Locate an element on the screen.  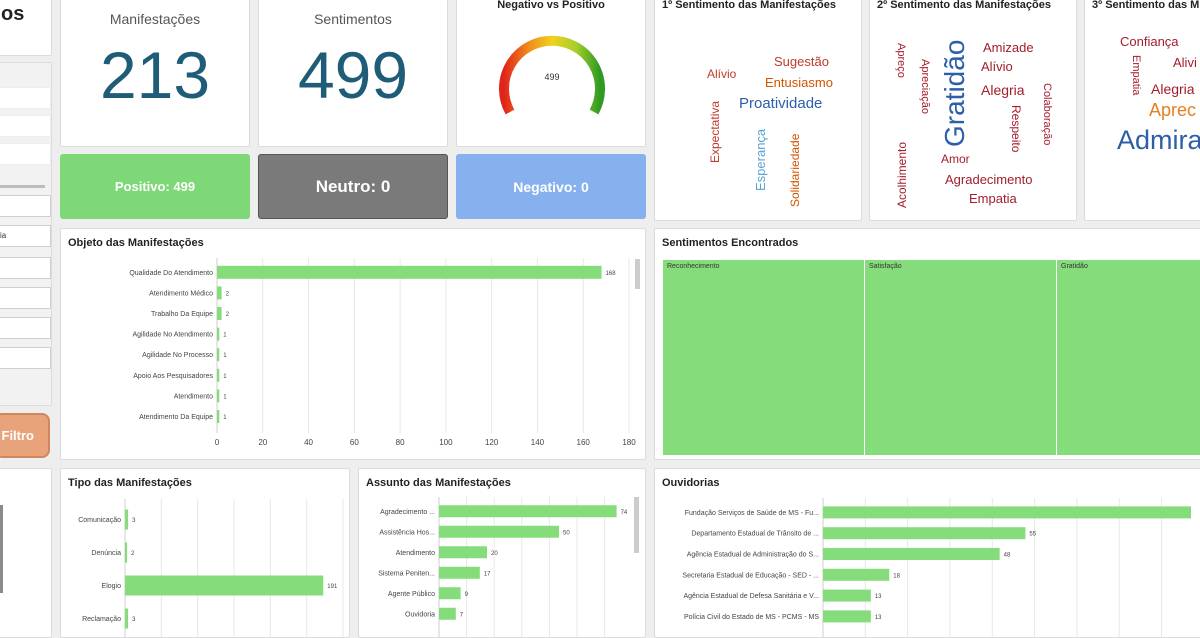
tick-label: 180 is located at coordinates (629, 442).